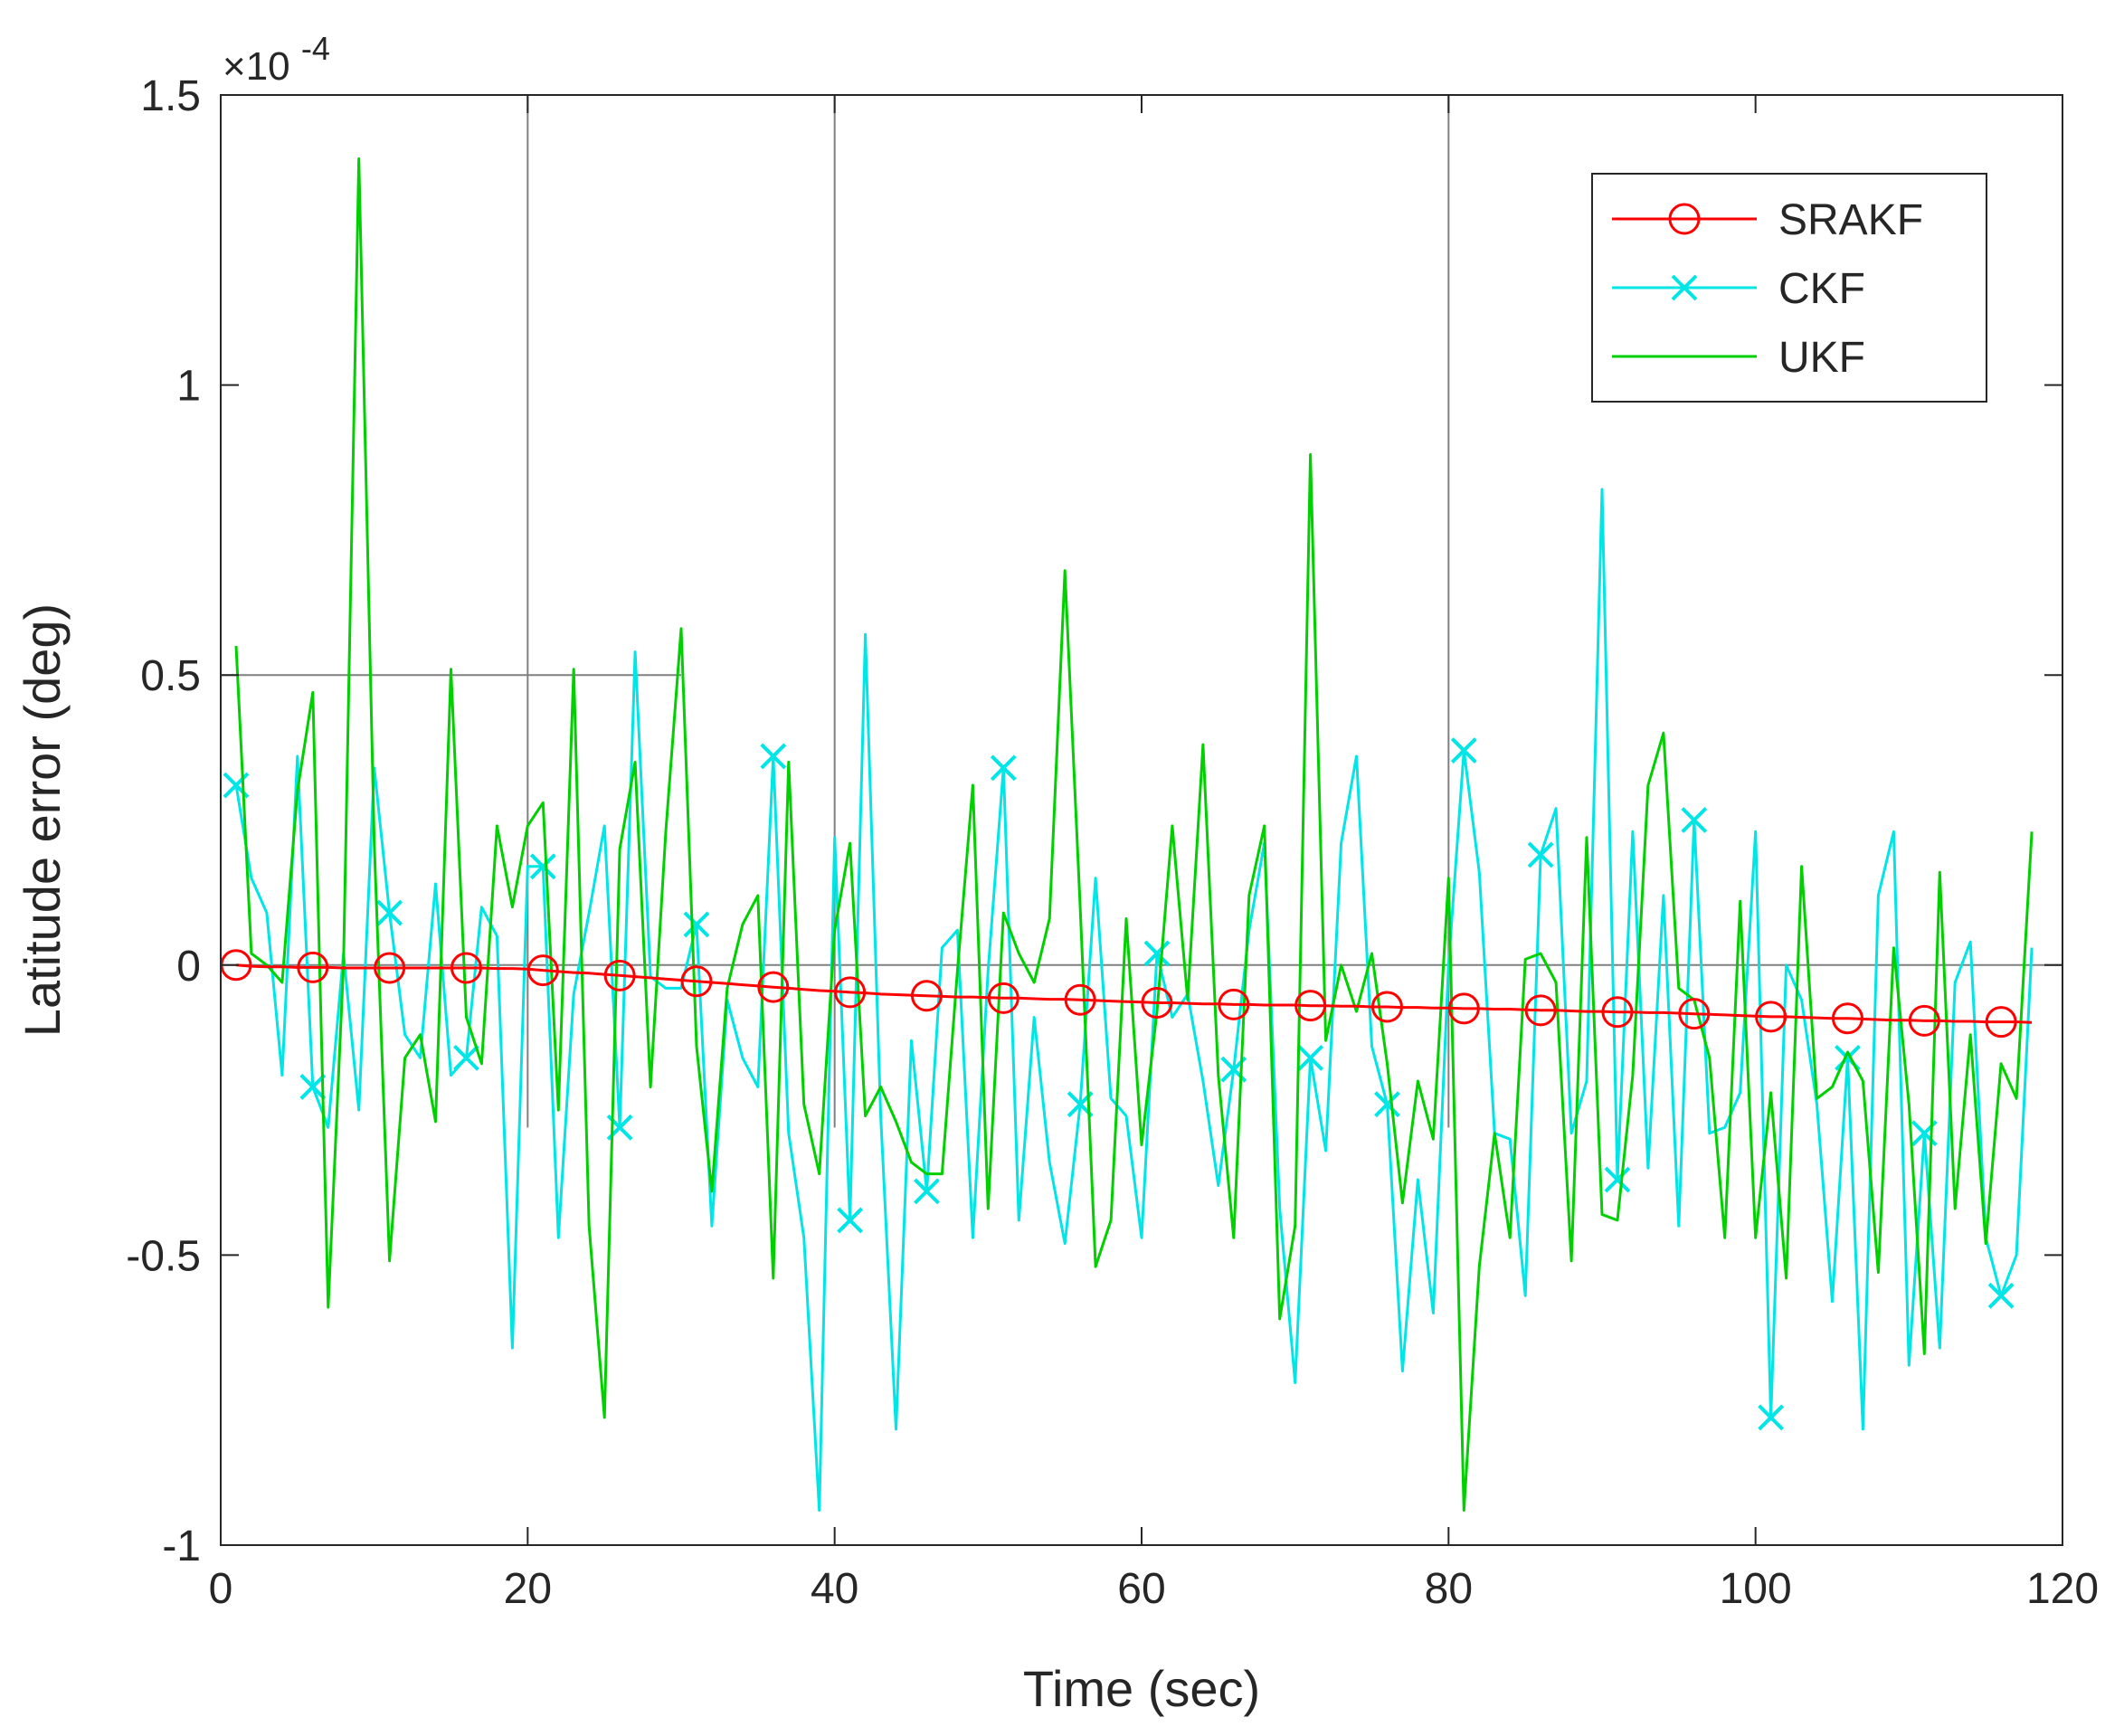 This screenshot has width=2124, height=1736. Describe the element at coordinates (1821, 289) in the screenshot. I see `legend-label-ckf: CKF` at that location.